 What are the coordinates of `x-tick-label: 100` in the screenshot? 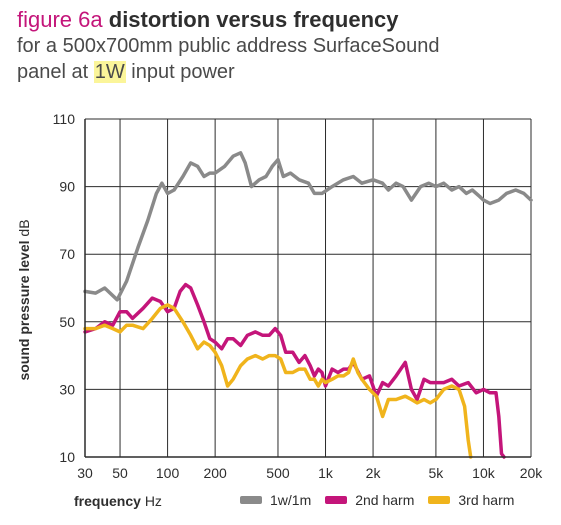 It's located at (168, 473).